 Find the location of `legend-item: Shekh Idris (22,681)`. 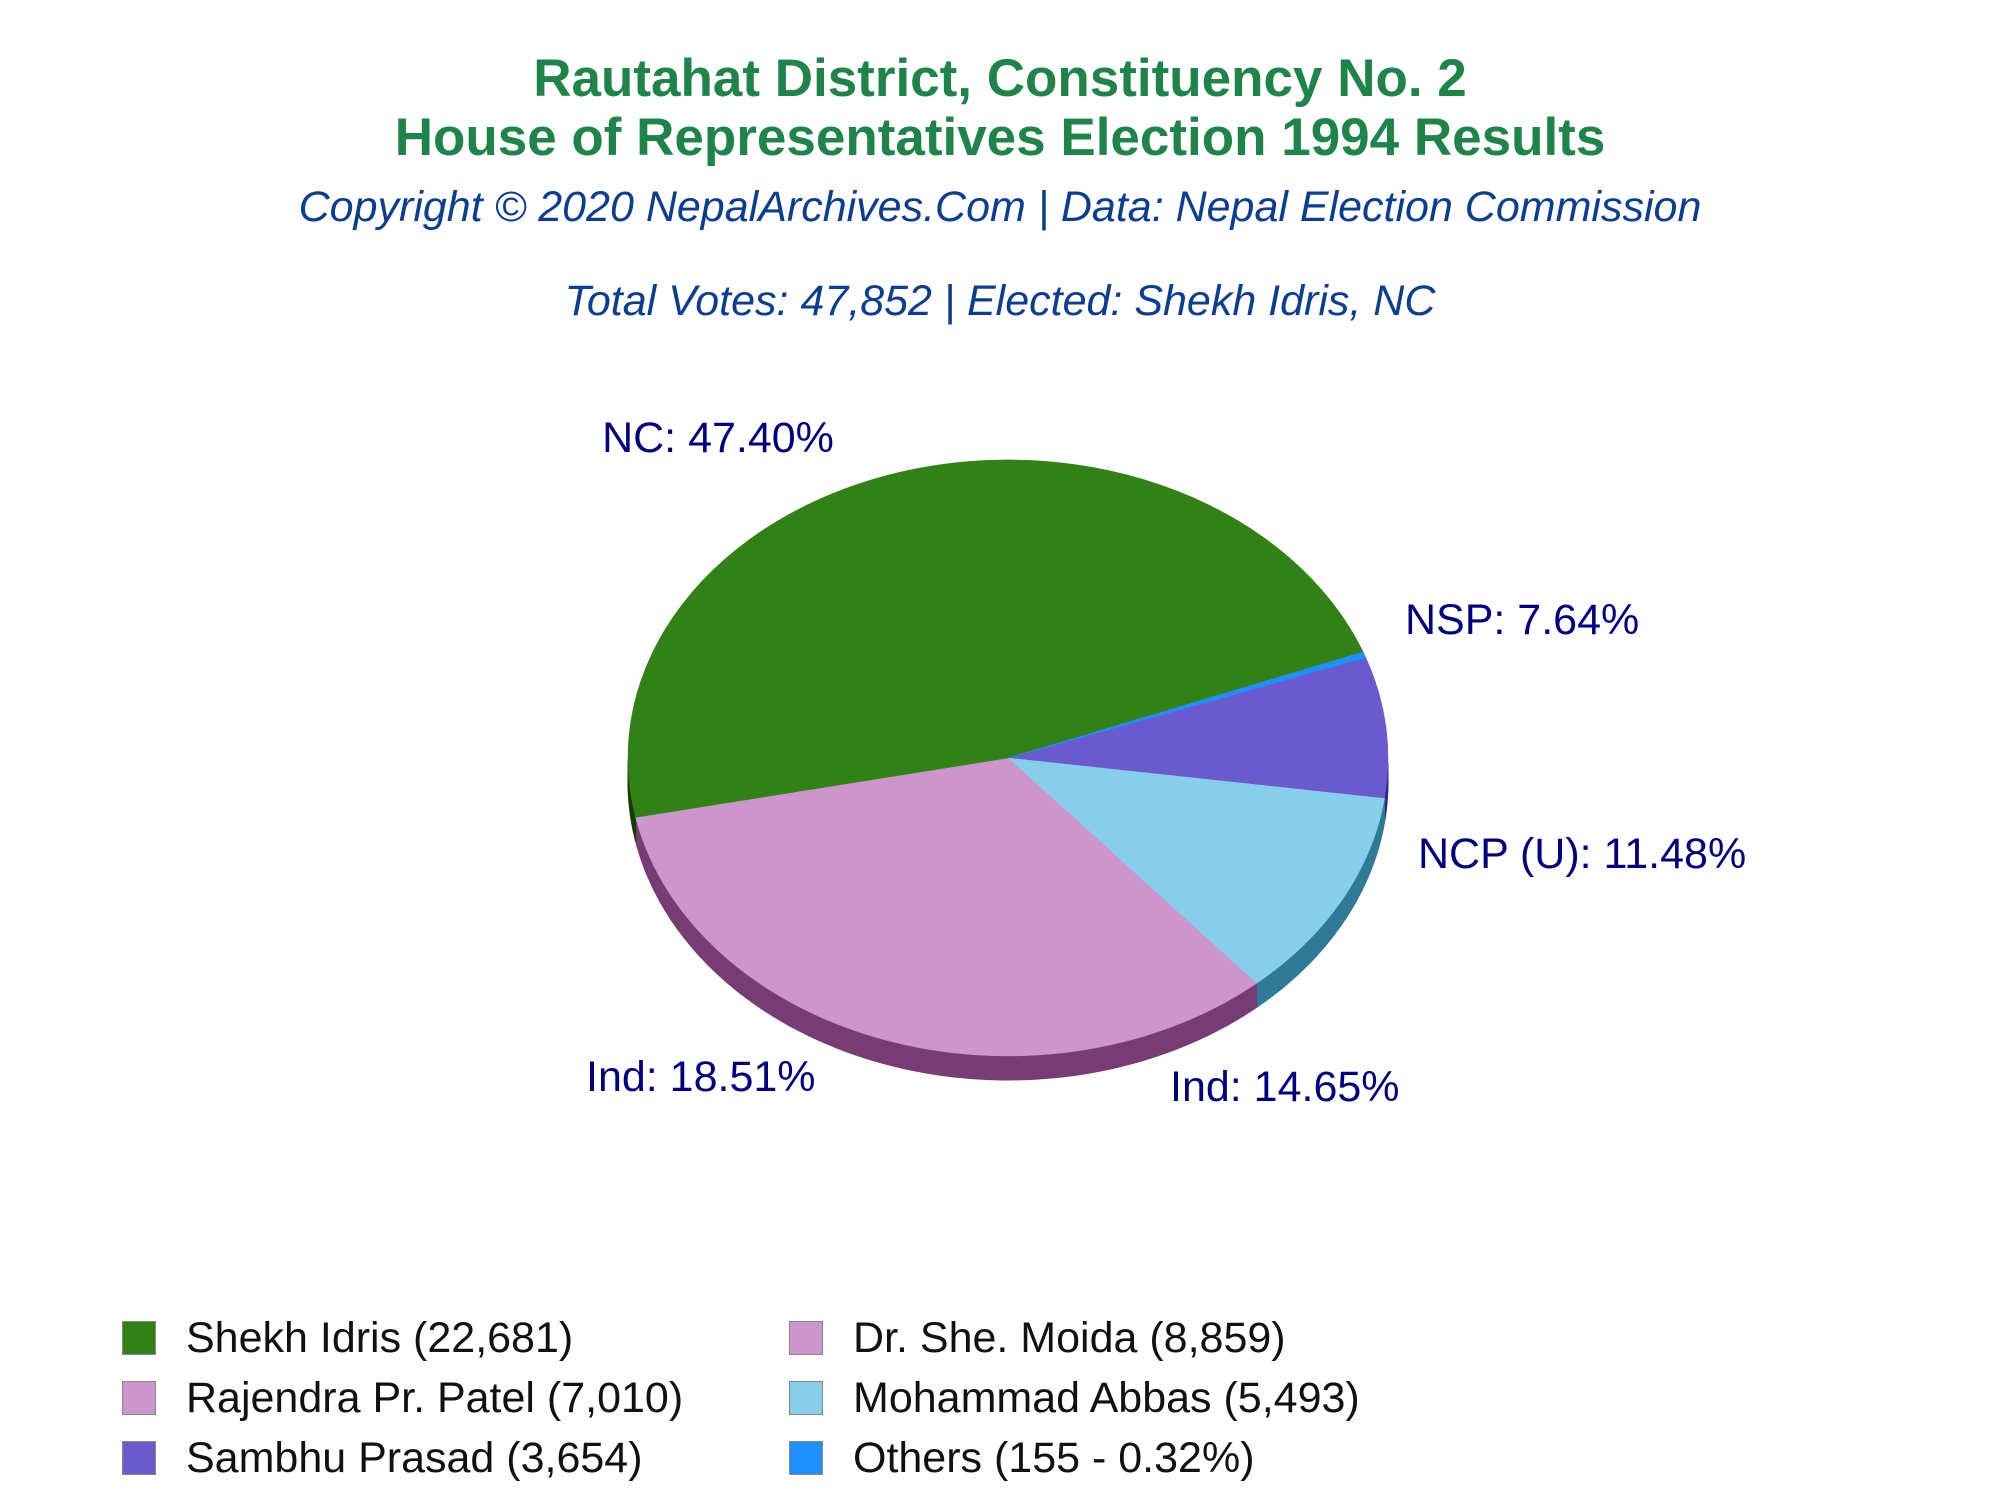

legend-item: Shekh Idris (22,681) is located at coordinates (347, 1338).